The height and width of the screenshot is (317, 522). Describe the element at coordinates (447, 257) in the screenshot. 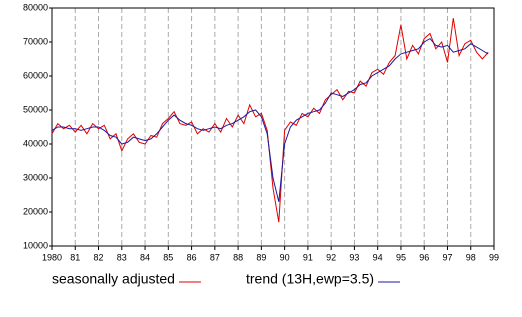

I see `x-tick-label: 97` at that location.